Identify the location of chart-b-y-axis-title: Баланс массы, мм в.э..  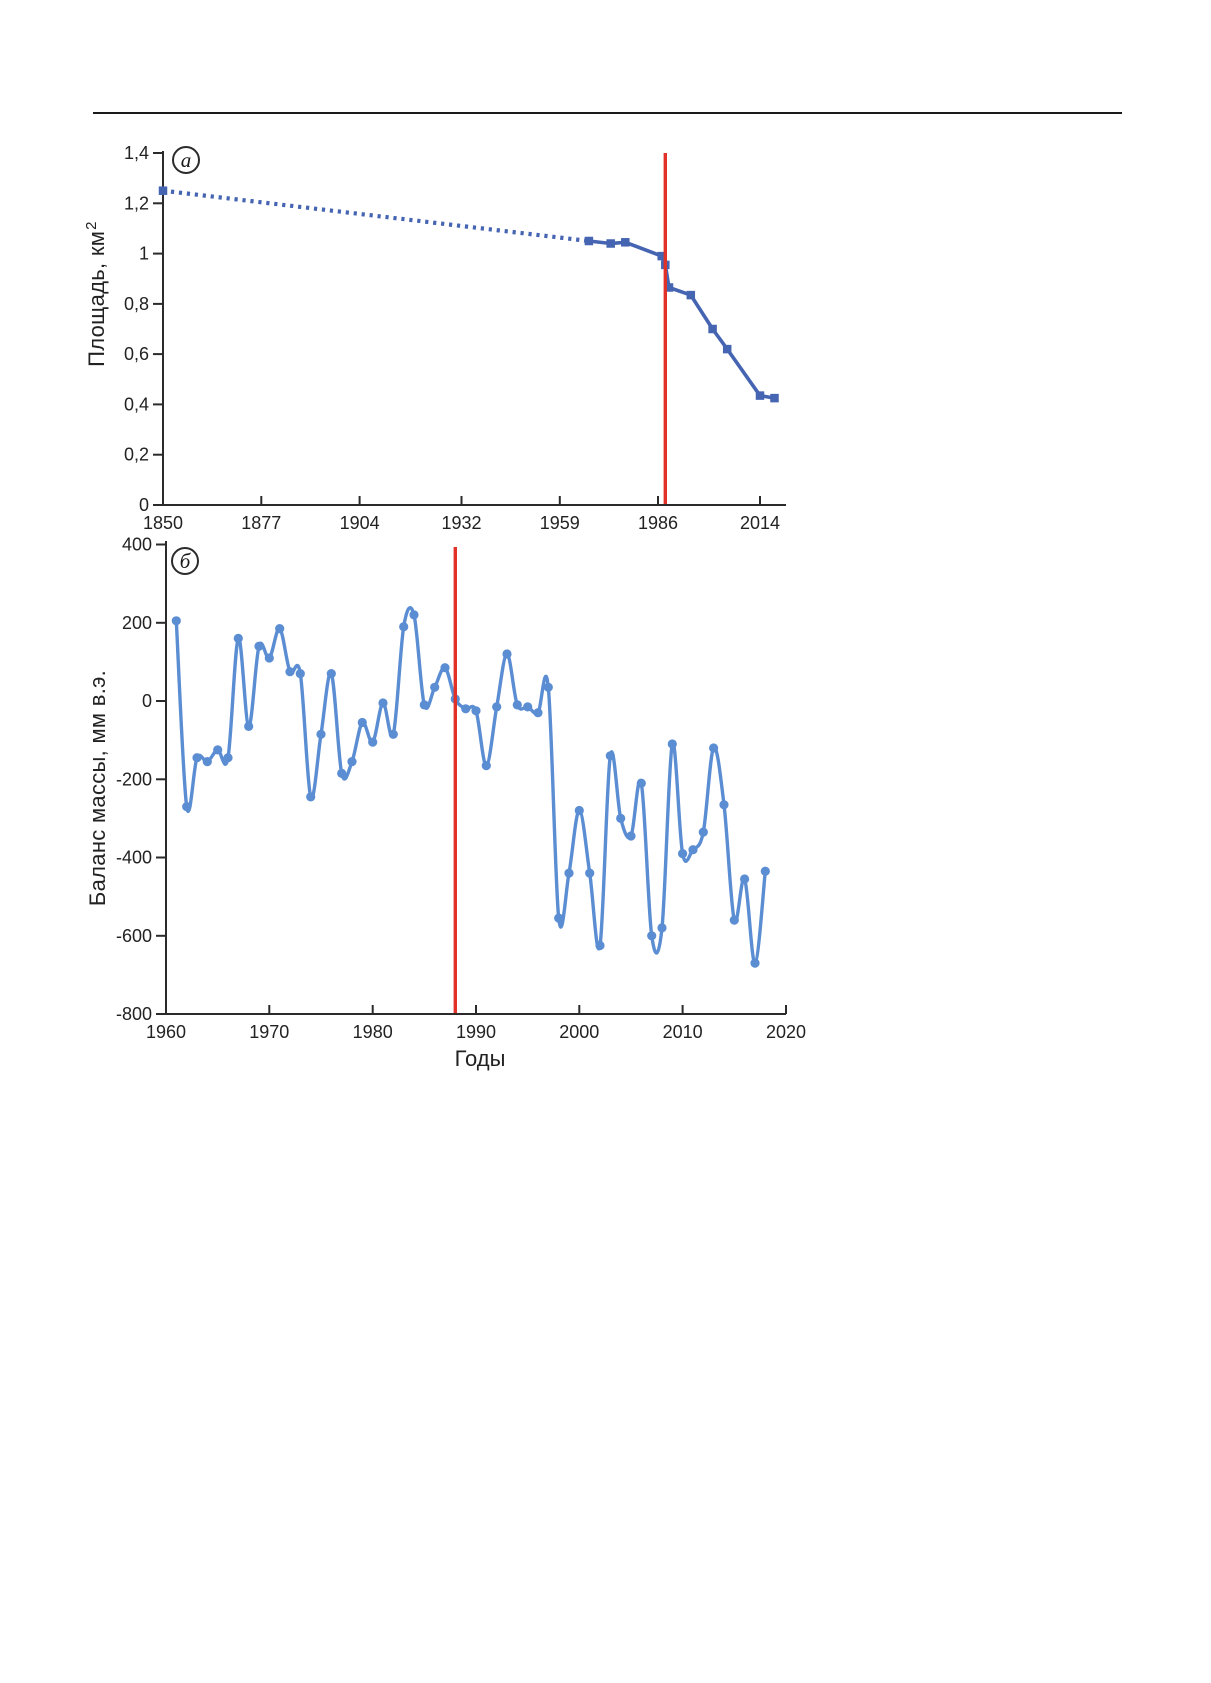
(100, 788).